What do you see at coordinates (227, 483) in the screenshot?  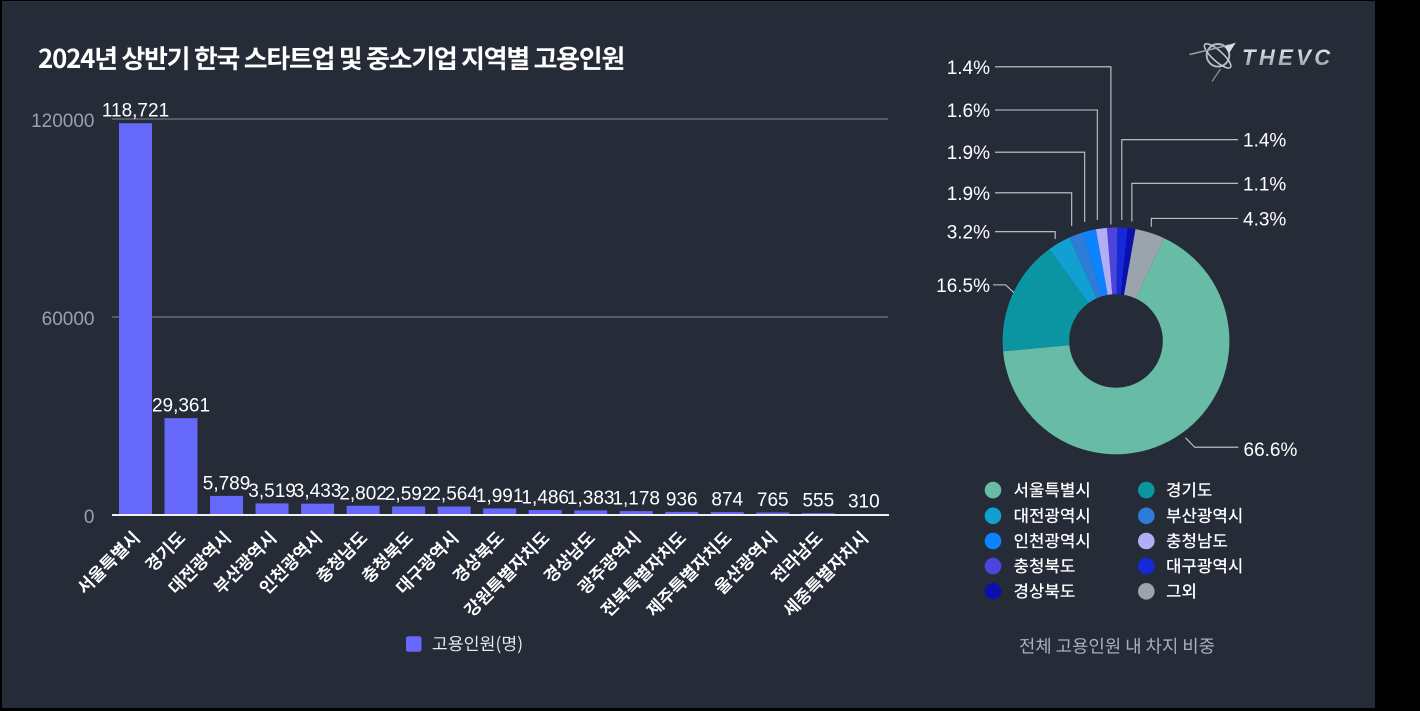 I see `svg-text: 5,789` at bounding box center [227, 483].